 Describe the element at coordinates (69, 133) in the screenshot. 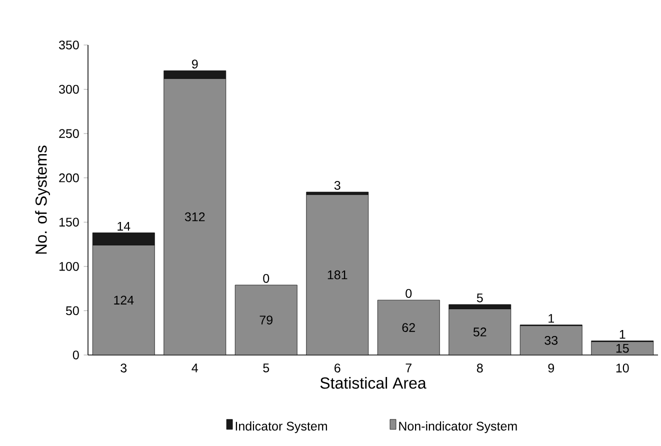

I see `y-tick-label: 250` at that location.